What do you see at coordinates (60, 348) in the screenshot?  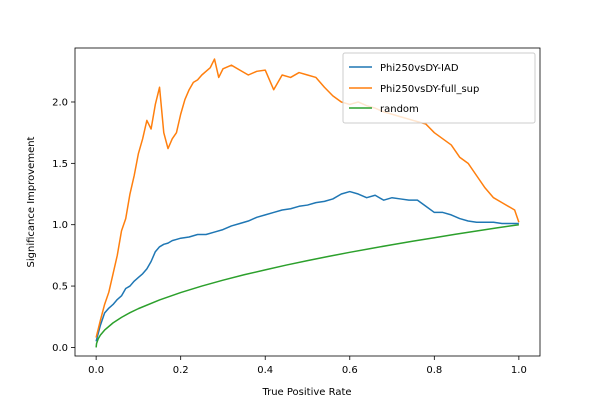 I see `y-tick-label: 0.0` at bounding box center [60, 348].